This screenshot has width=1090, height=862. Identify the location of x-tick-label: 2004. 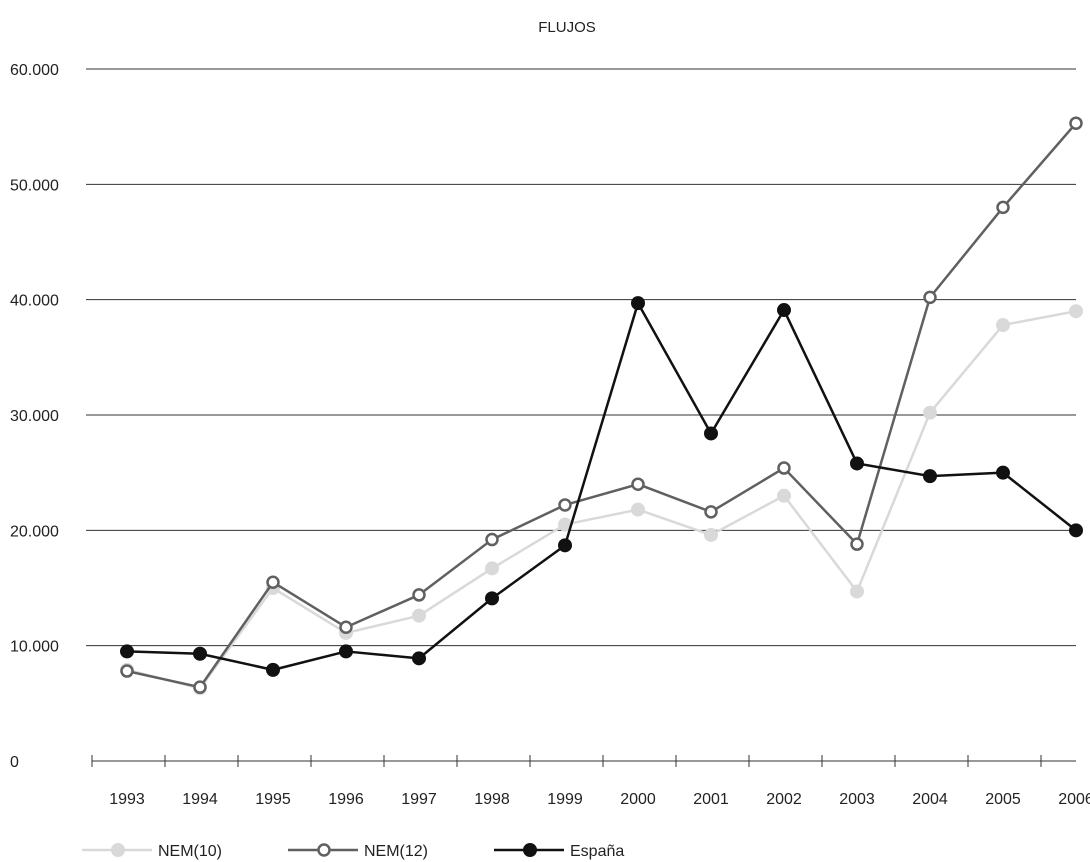
(930, 799).